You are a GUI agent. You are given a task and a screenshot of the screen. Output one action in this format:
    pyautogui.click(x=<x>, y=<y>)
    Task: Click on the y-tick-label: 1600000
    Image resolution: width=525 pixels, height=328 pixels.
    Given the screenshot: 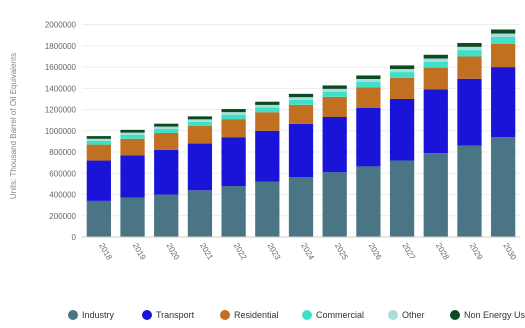 What is the action you would take?
    pyautogui.click(x=61, y=67)
    